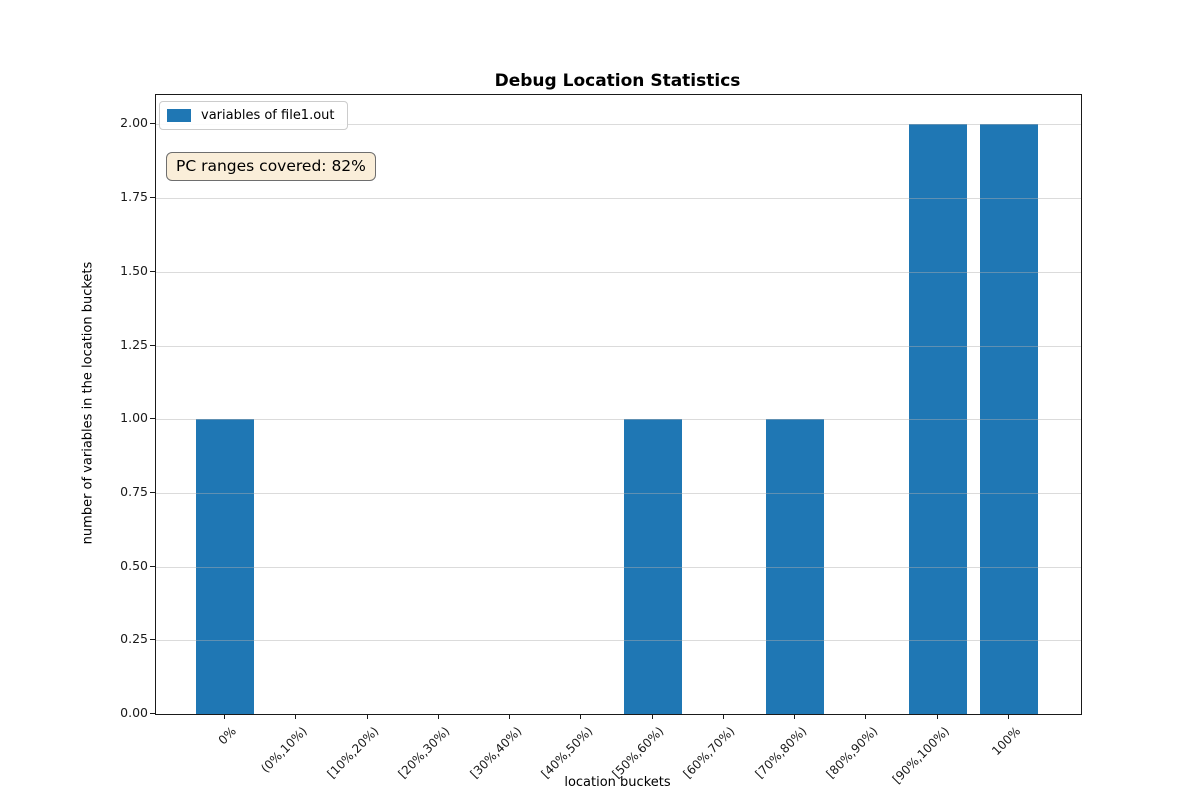  What do you see at coordinates (1005, 741) in the screenshot?
I see `x-tick-label: 100%` at bounding box center [1005, 741].